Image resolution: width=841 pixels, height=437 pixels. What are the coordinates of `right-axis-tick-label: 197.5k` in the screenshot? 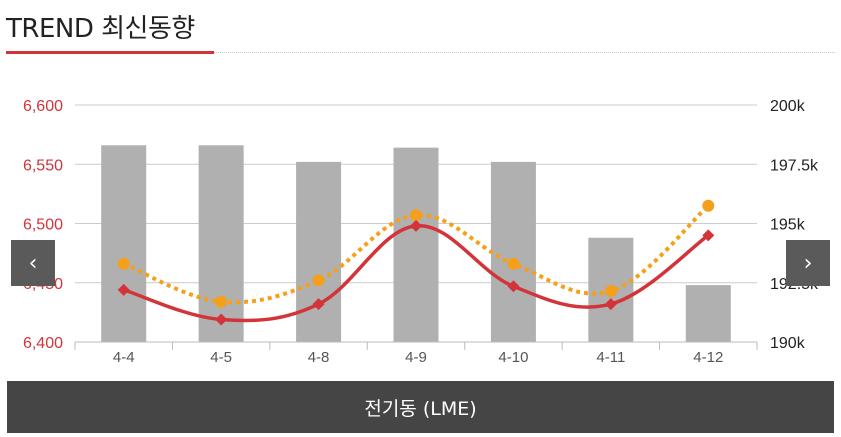 It's located at (794, 165).